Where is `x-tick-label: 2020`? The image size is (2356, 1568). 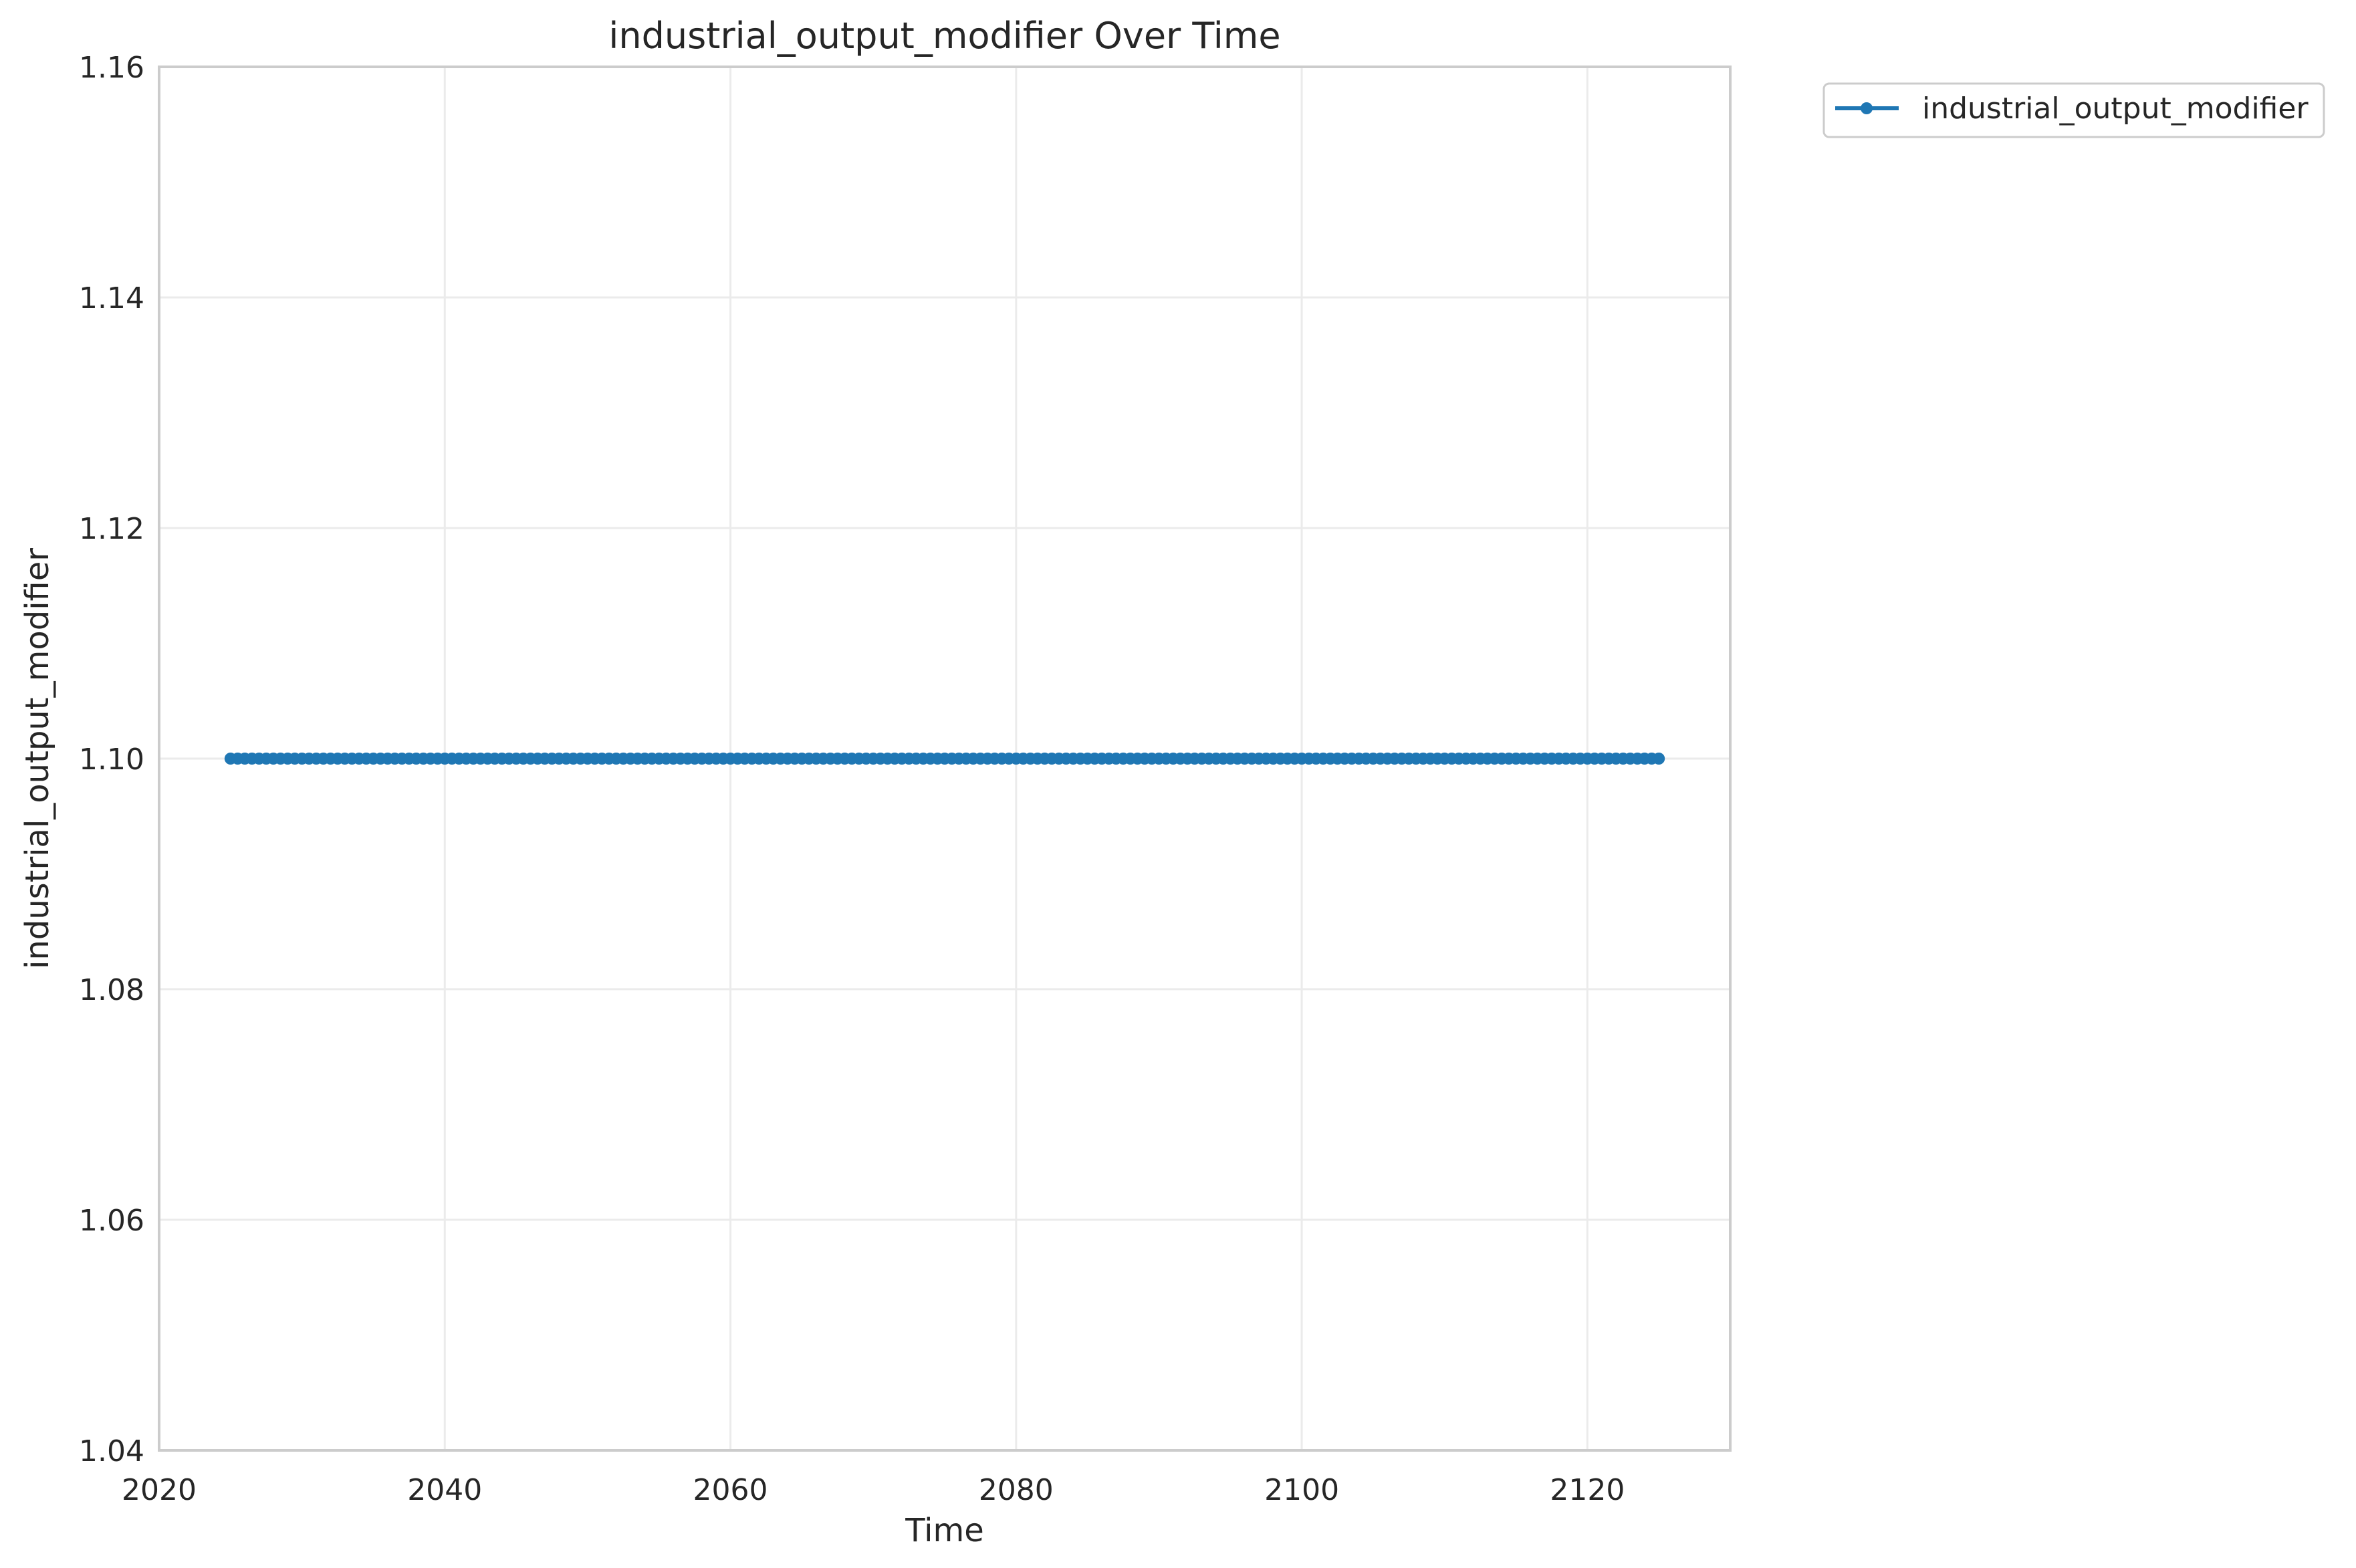
x-tick-label: 2020 is located at coordinates (159, 1490).